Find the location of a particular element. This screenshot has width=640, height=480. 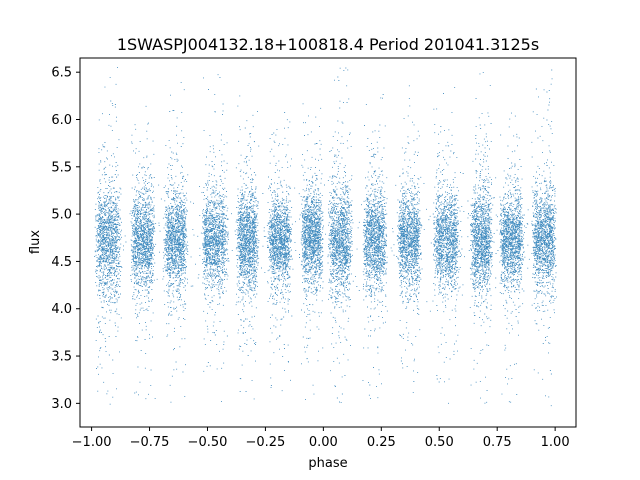

y-tick-label: 4.0 is located at coordinates (61, 309).